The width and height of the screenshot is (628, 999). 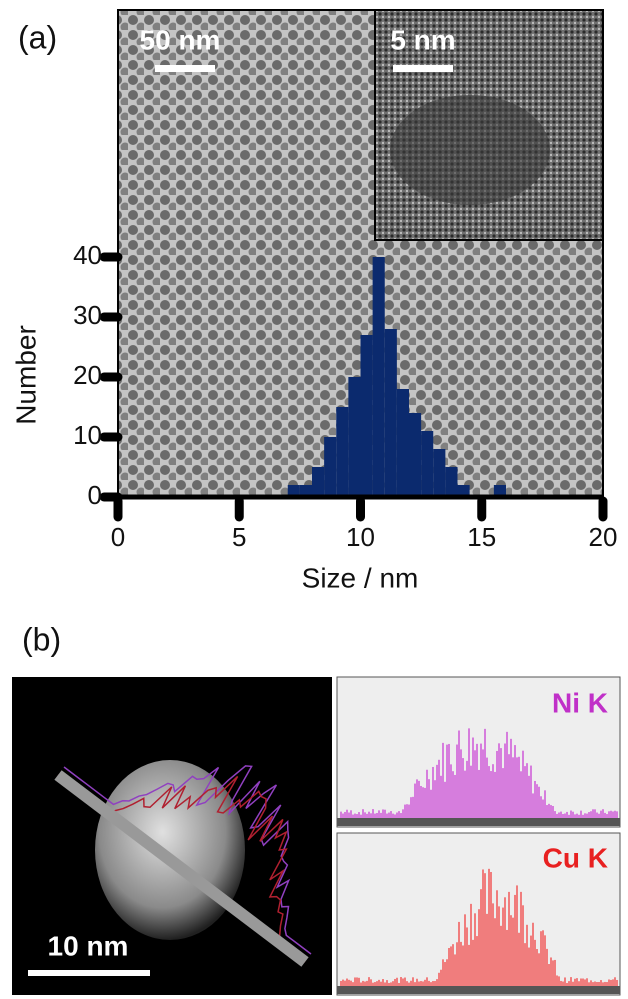 I want to click on panel-label: (b), so click(x=41, y=639).